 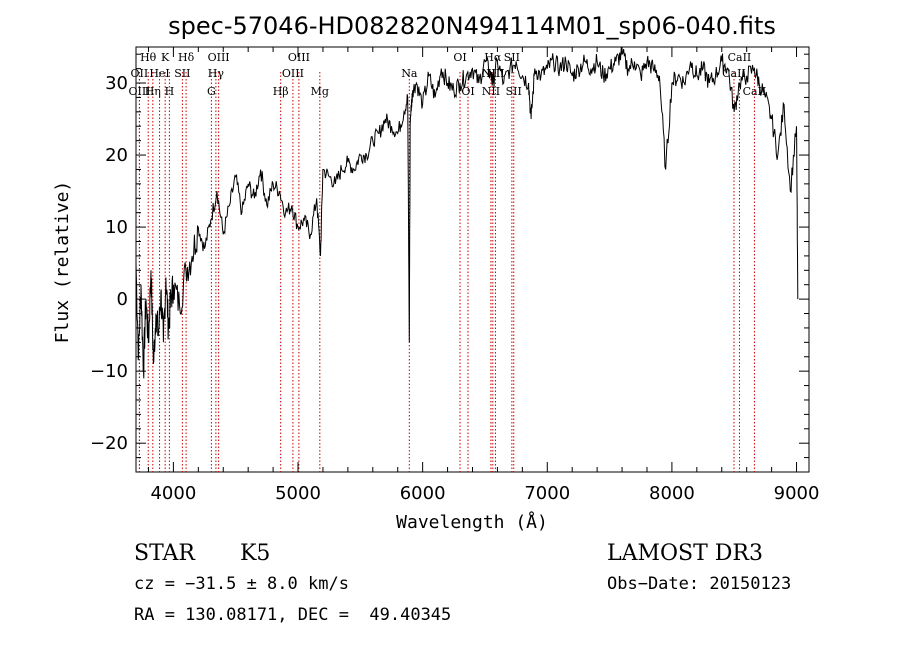 What do you see at coordinates (165, 553) in the screenshot?
I see `object-class-text: STAR` at bounding box center [165, 553].